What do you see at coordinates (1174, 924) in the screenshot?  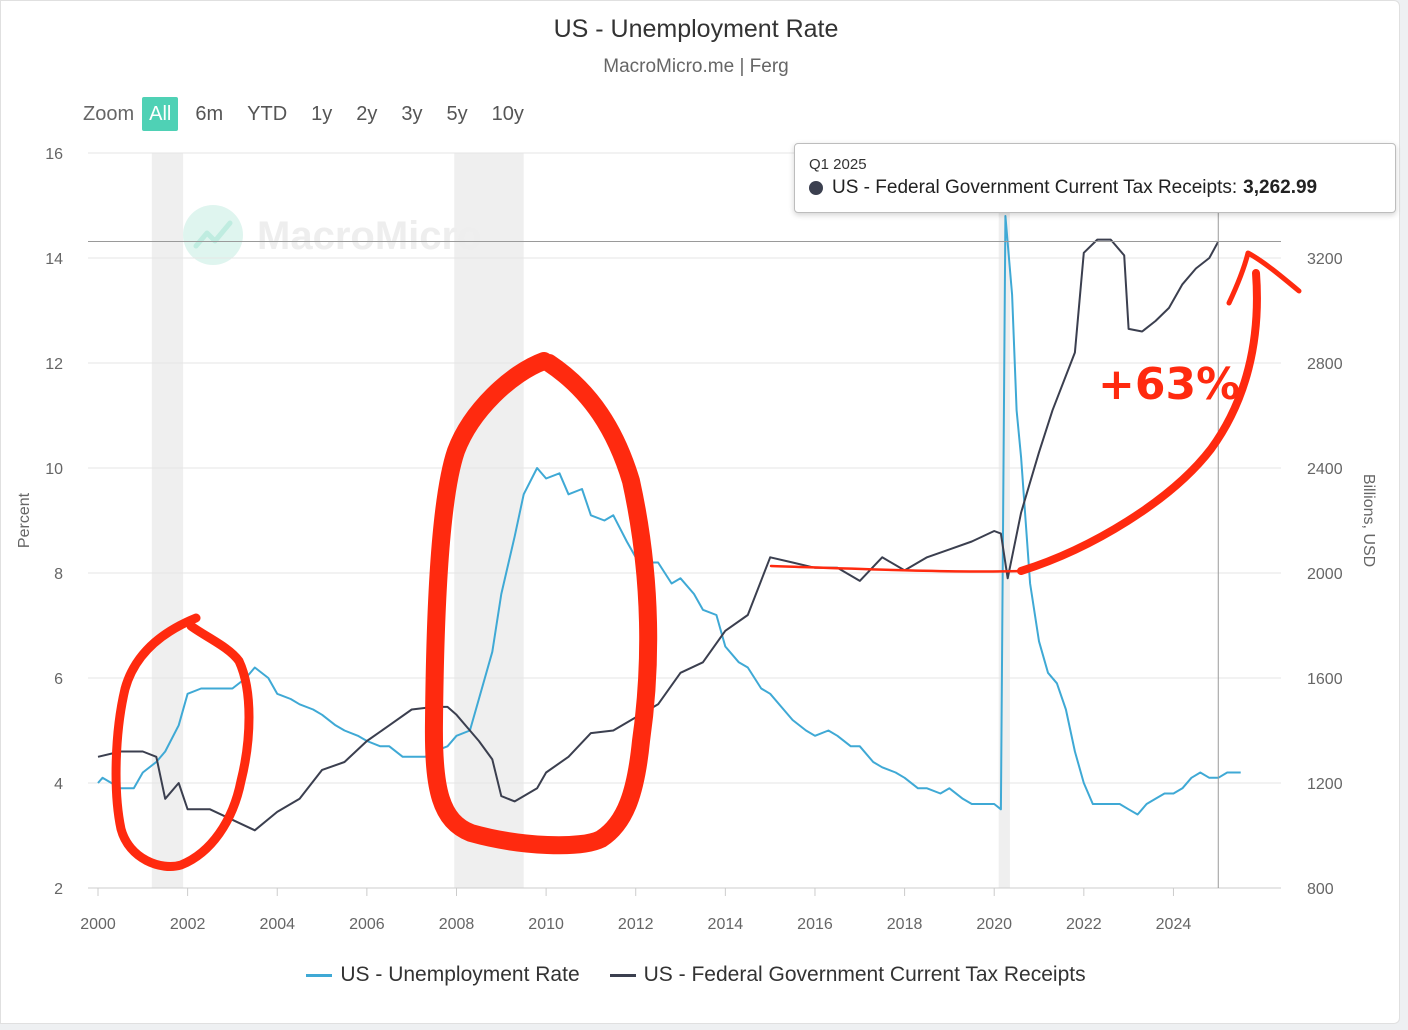 I see `x-tick-label: 2024` at bounding box center [1174, 924].